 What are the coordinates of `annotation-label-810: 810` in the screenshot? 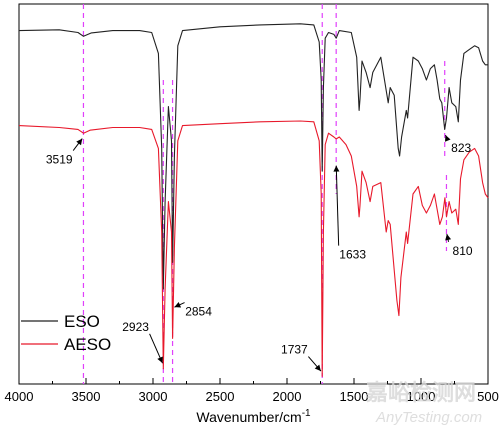 It's located at (463, 251).